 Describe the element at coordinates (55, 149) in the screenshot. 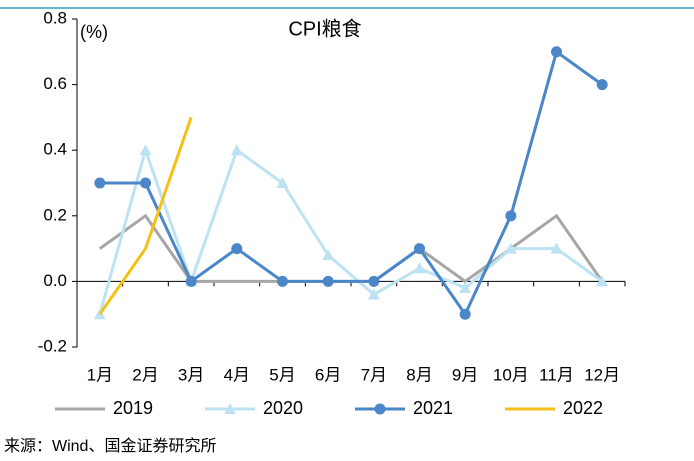

I see `y-tick-label: 0.4` at that location.